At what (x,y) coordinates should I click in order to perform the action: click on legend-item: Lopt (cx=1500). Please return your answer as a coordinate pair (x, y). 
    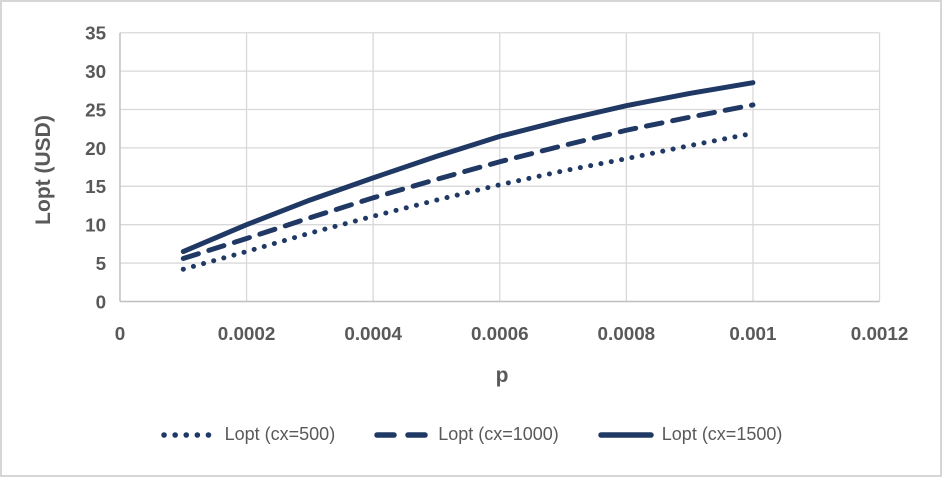
    Looking at the image, I should click on (690, 434).